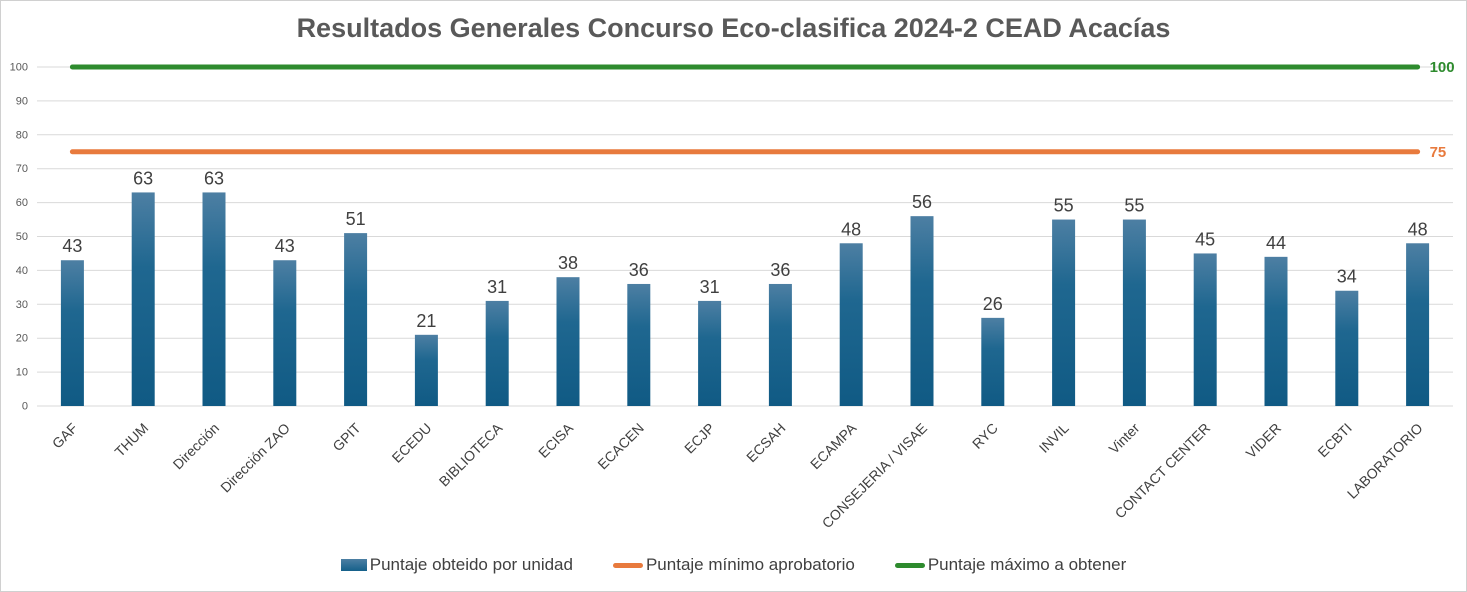  I want to click on reference-line-label: 100, so click(1442, 67).